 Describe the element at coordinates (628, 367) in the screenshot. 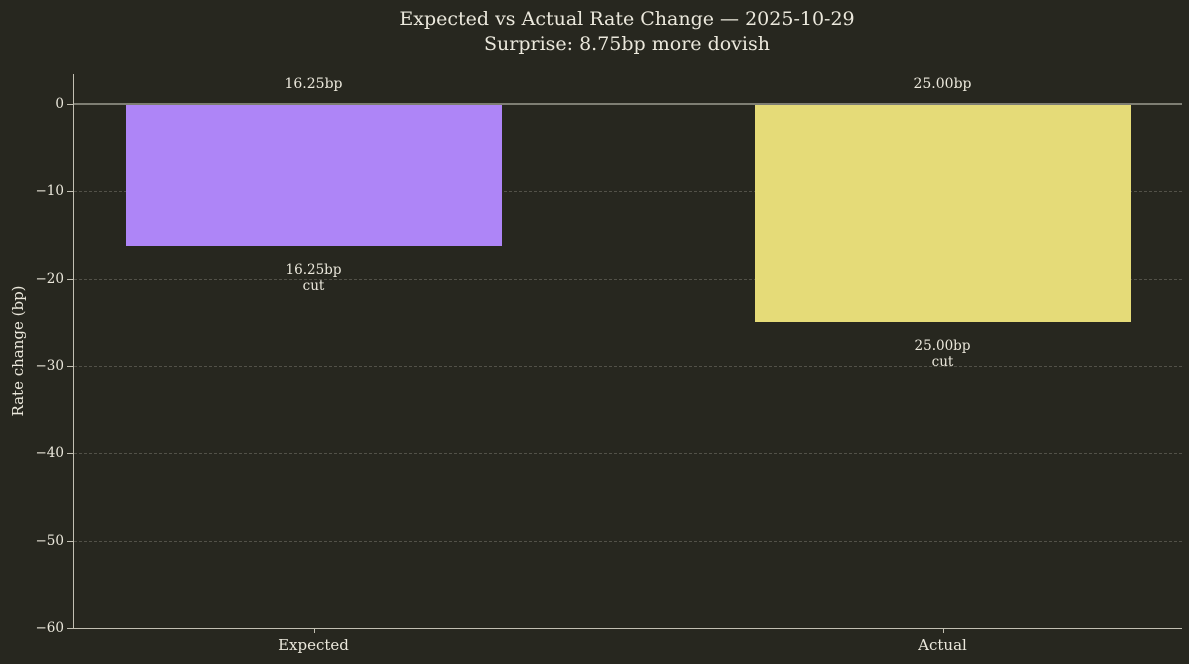

I see `gridline--30` at that location.